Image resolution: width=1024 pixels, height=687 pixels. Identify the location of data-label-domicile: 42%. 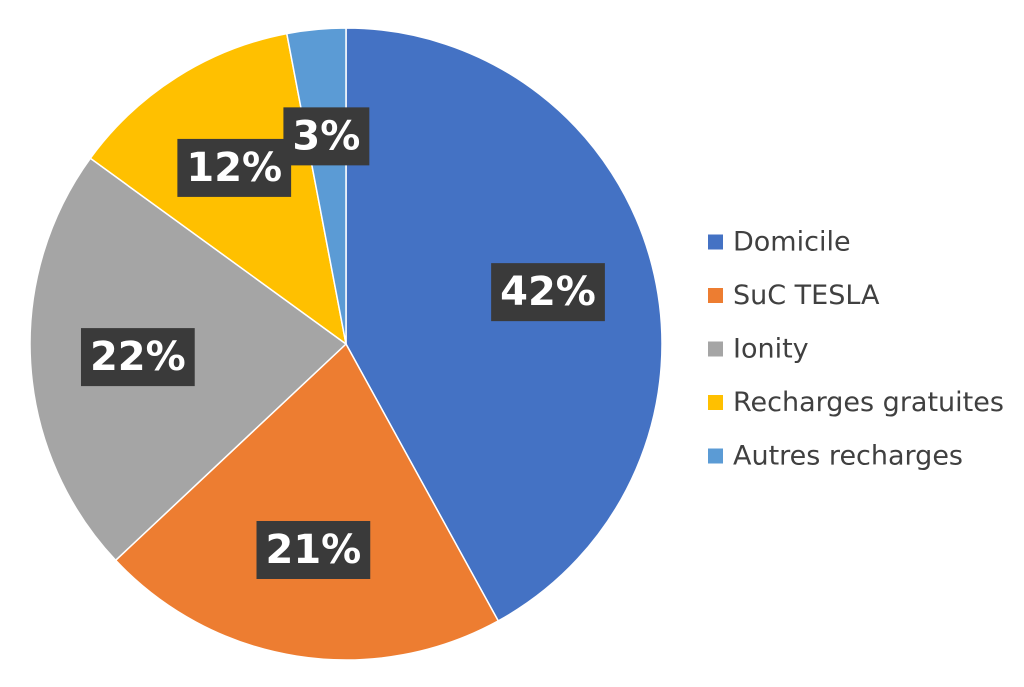
(548, 292).